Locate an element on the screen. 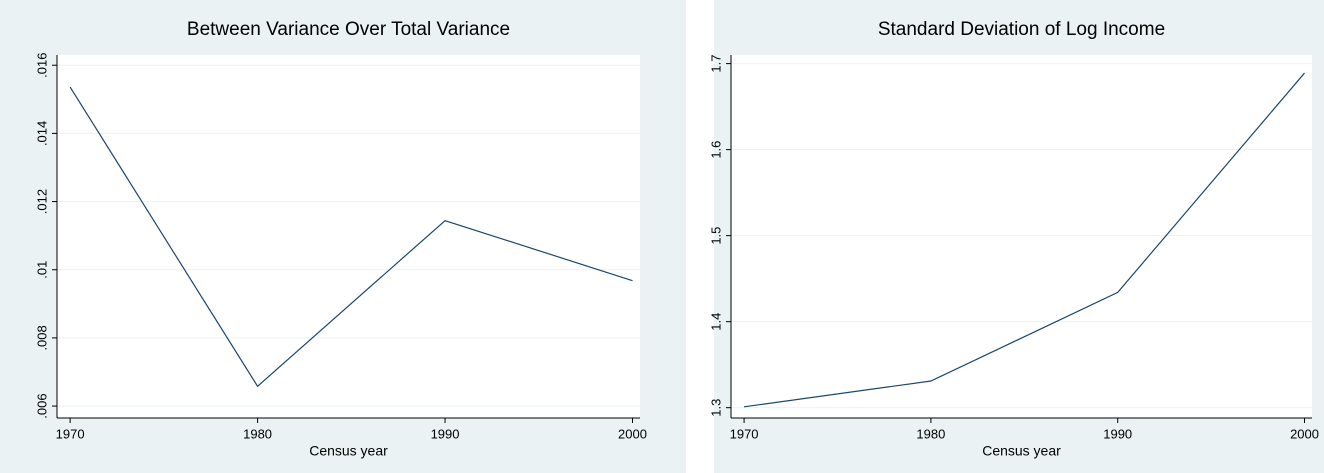 This screenshot has height=473, width=1324. y-tick-label: 1.5 is located at coordinates (715, 236).